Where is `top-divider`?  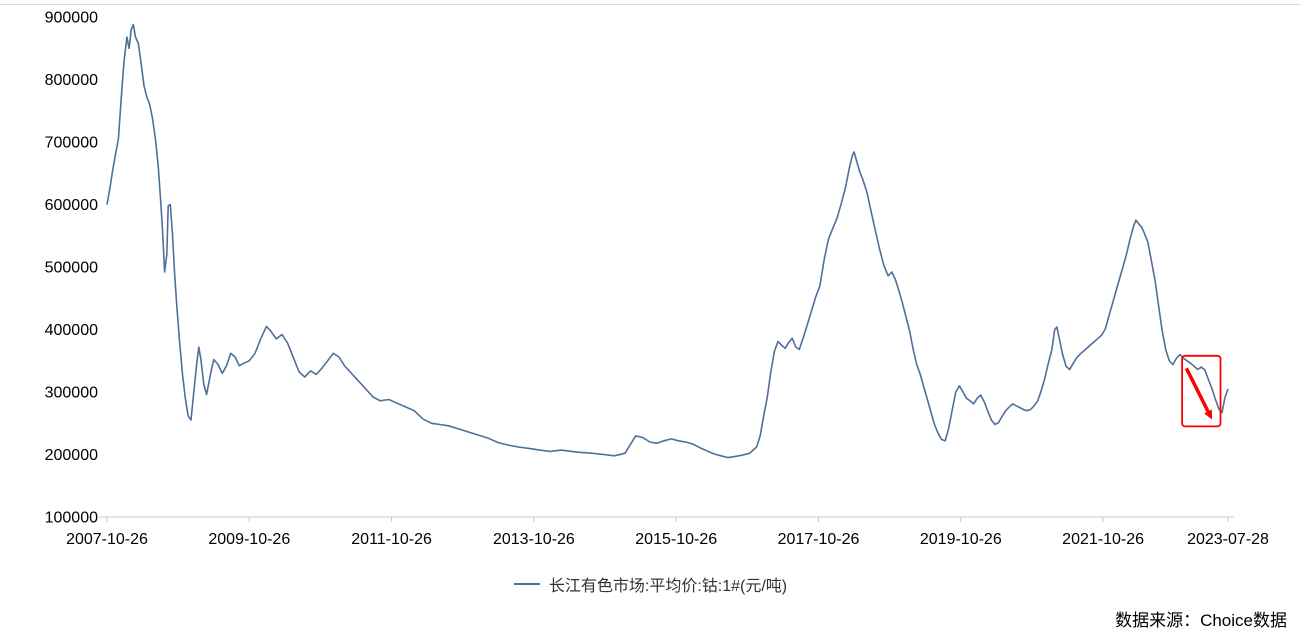
top-divider is located at coordinates (650, 4).